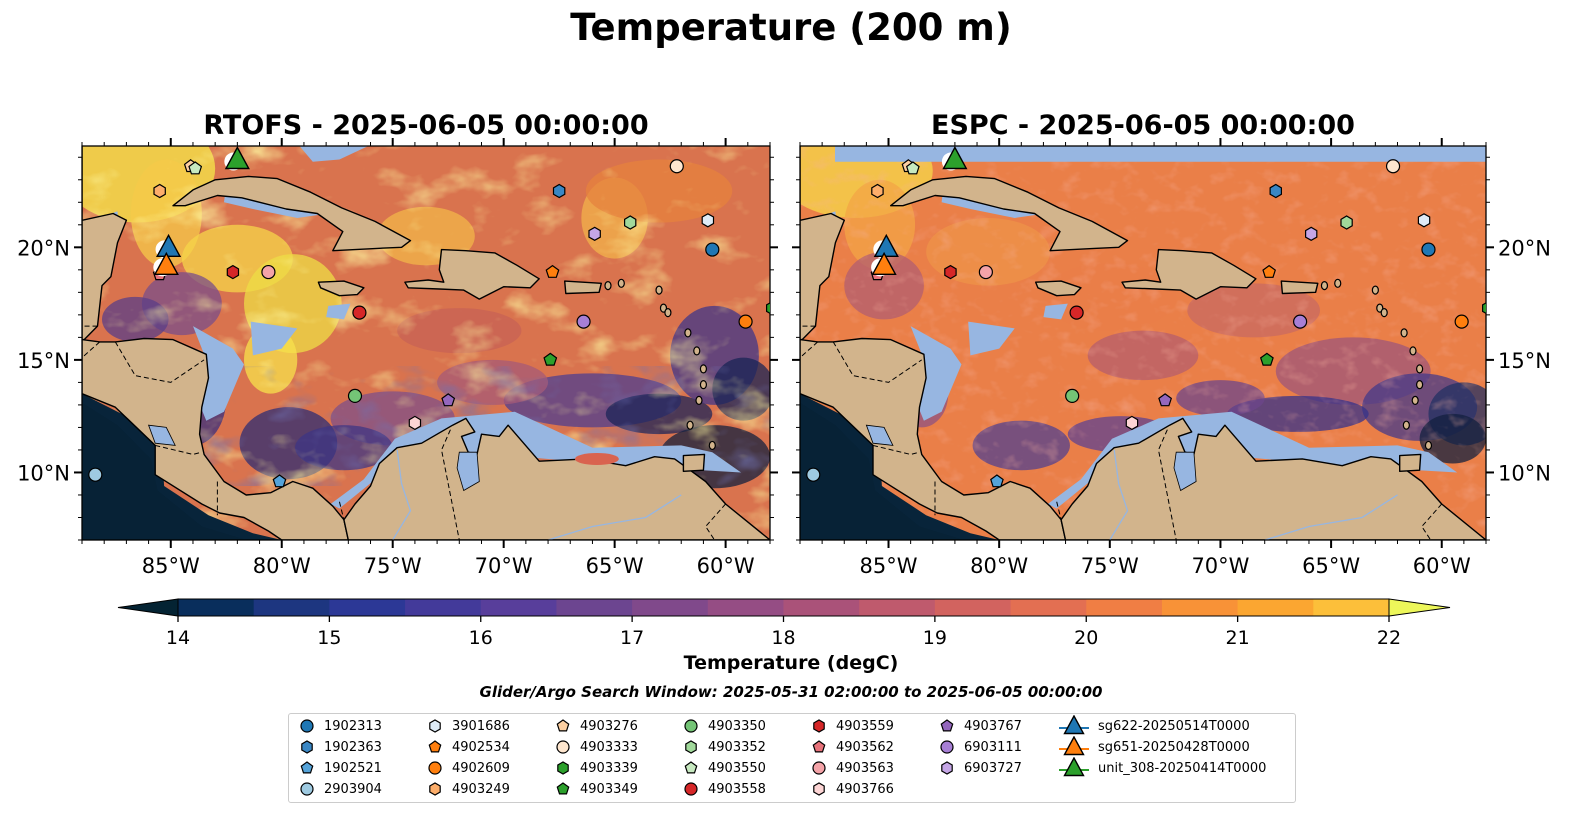 The width and height of the screenshot is (1582, 827). What do you see at coordinates (632, 638) in the screenshot?
I see `colorbar-tick-label: 17` at bounding box center [632, 638].